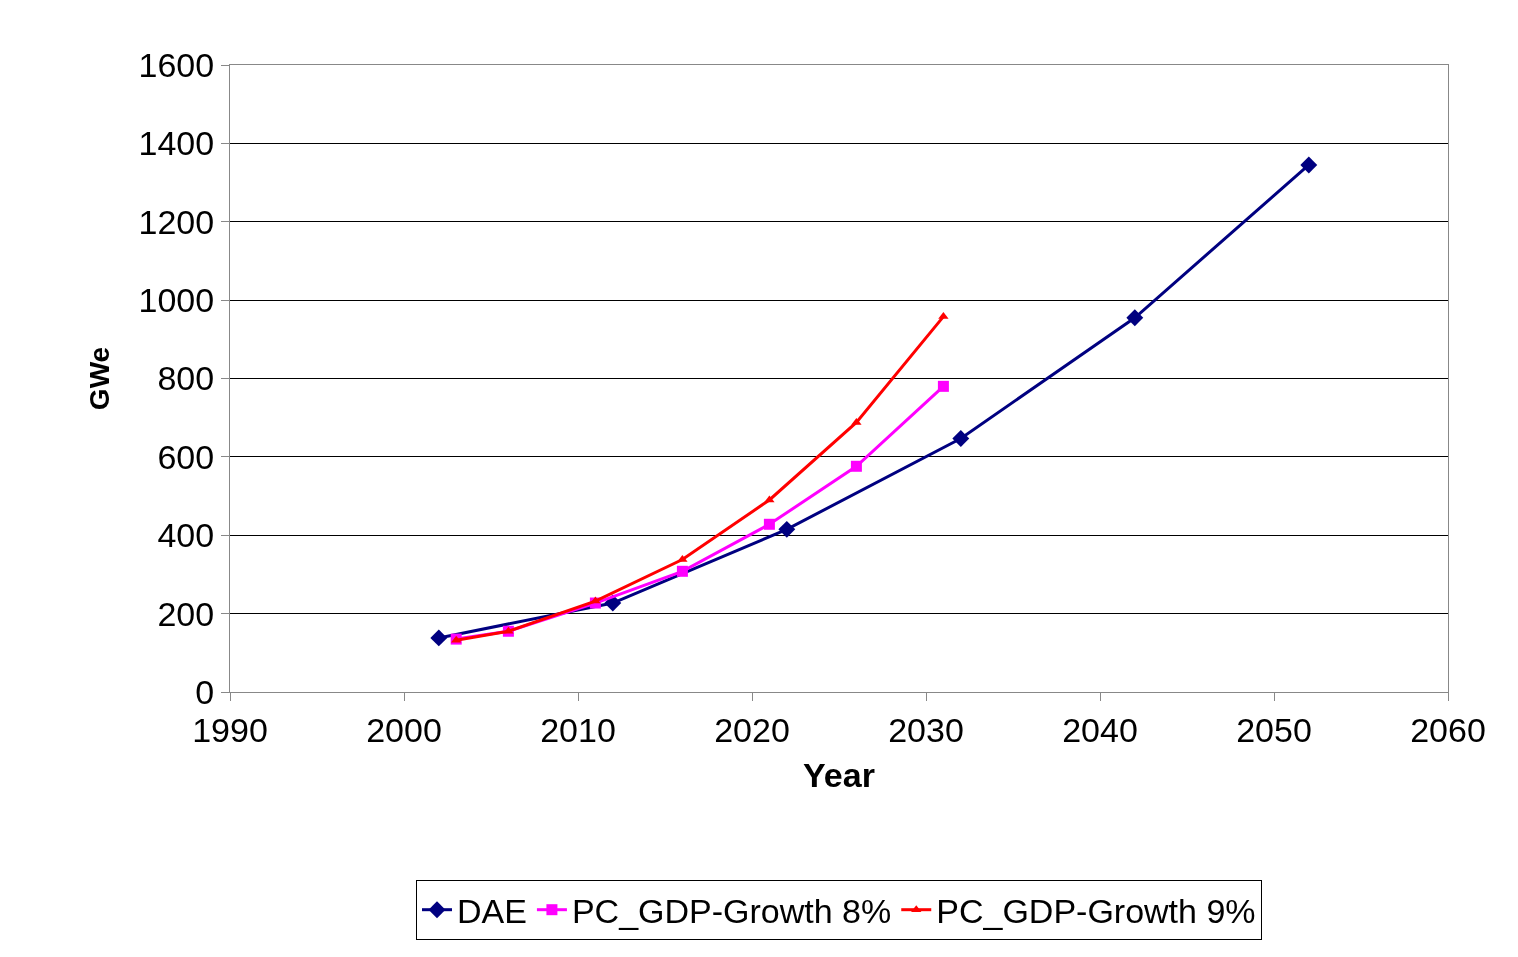  Describe the element at coordinates (731, 910) in the screenshot. I see `legend-label: PC_GDP-Growth 8%` at that location.